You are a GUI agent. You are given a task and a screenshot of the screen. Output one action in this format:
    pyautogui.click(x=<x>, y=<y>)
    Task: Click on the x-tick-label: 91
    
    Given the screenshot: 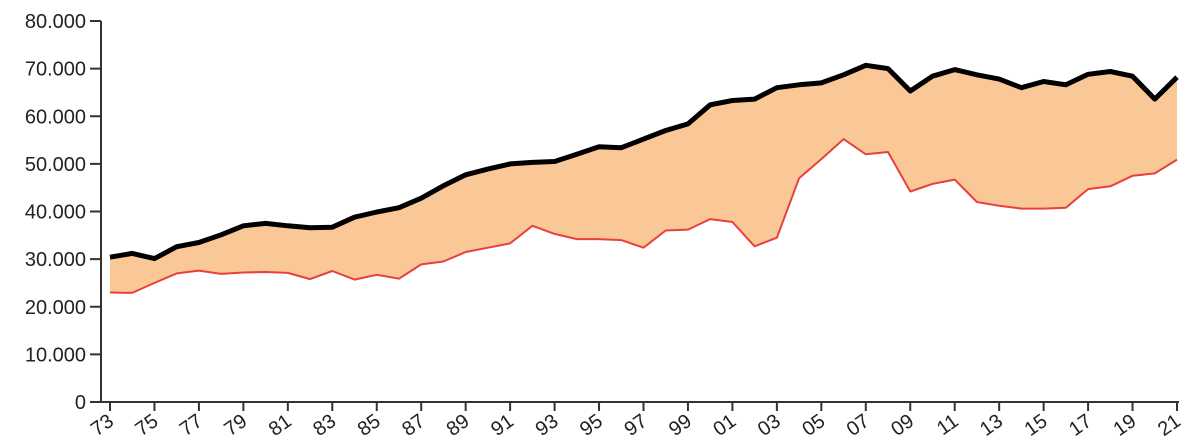 What is the action you would take?
    pyautogui.click(x=502, y=425)
    